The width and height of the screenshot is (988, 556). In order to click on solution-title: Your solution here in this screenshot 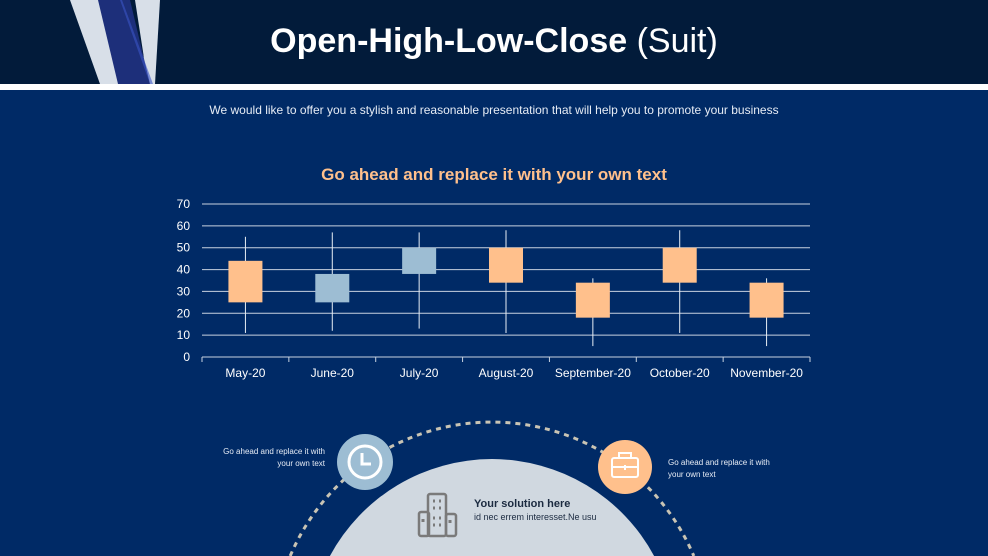, I will do `click(522, 504)`.